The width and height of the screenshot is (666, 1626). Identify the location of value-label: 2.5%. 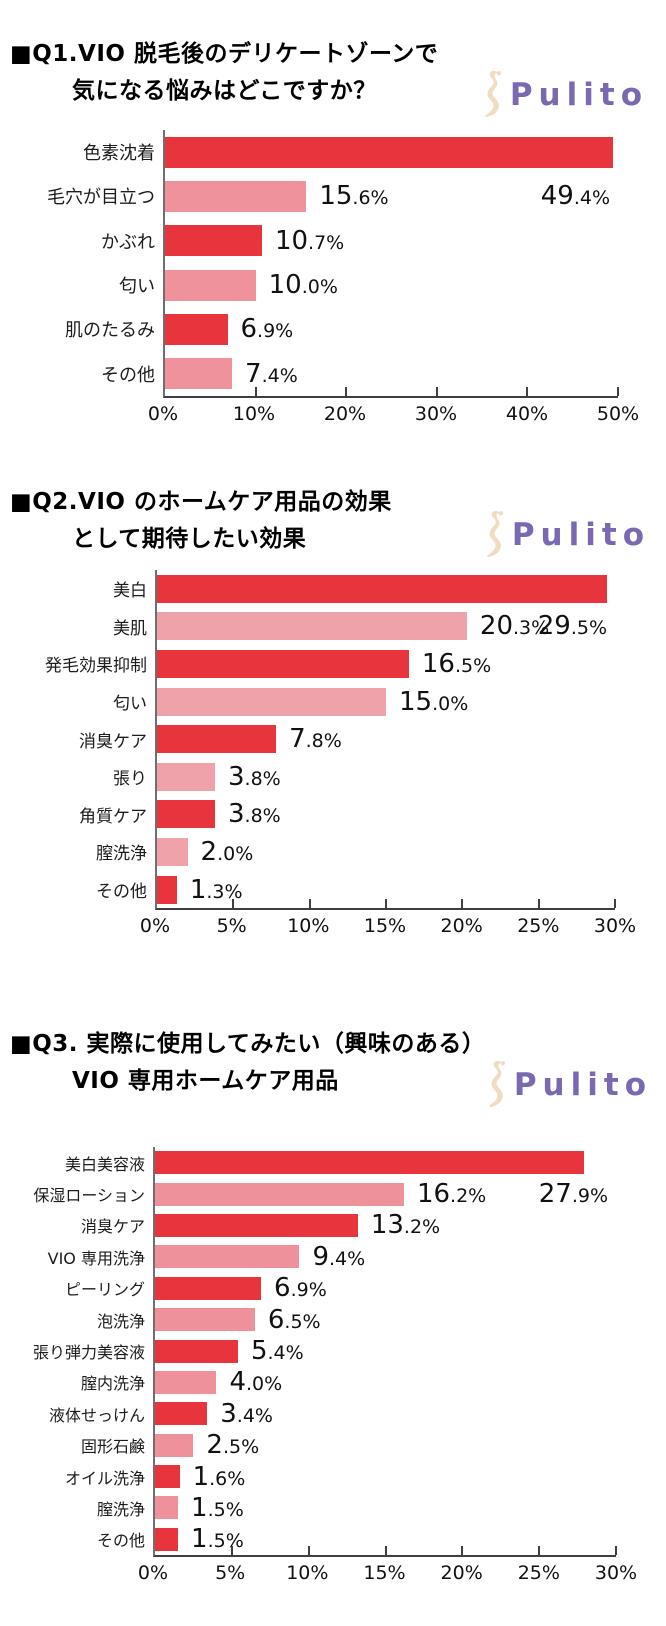
(232, 1445).